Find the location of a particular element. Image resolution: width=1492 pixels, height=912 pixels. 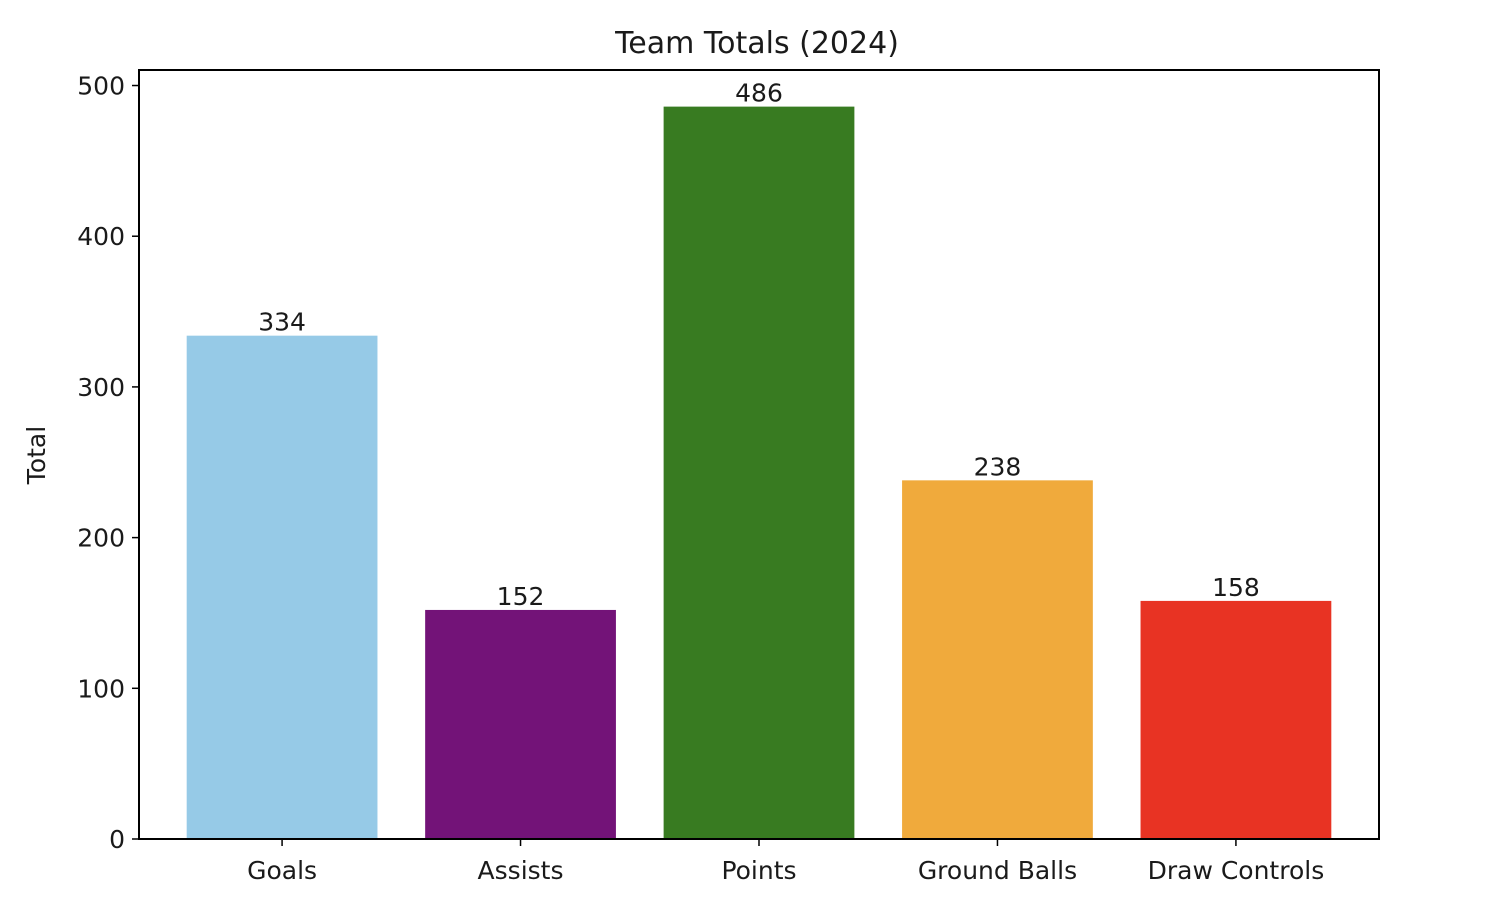

bar-draw-controls is located at coordinates (1236, 719).